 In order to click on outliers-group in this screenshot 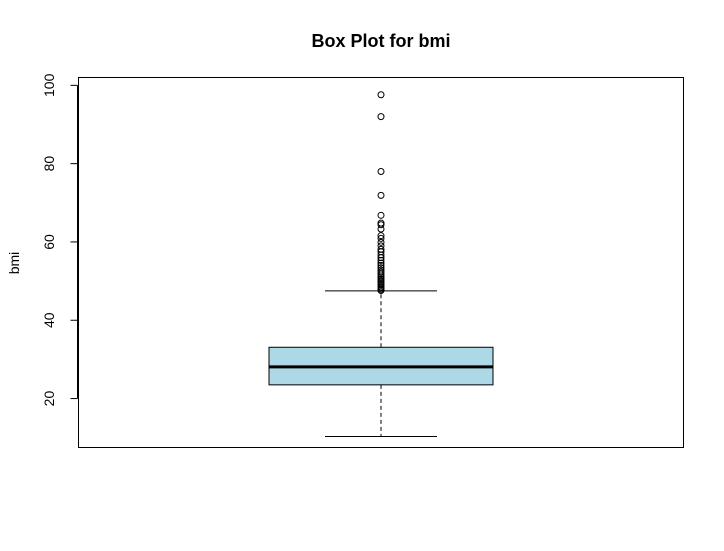, I will do `click(381, 192)`.